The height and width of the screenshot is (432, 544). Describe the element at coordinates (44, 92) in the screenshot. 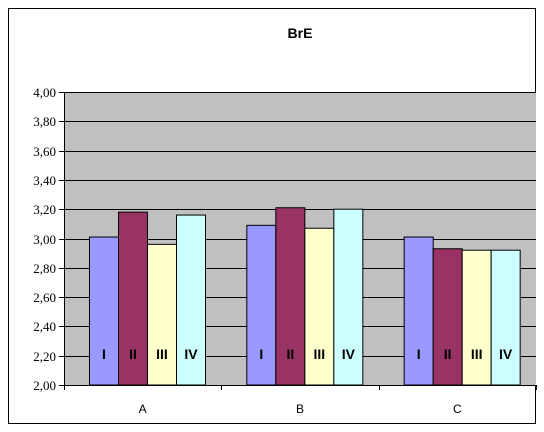

I see `y-tick-label: 4,00` at that location.